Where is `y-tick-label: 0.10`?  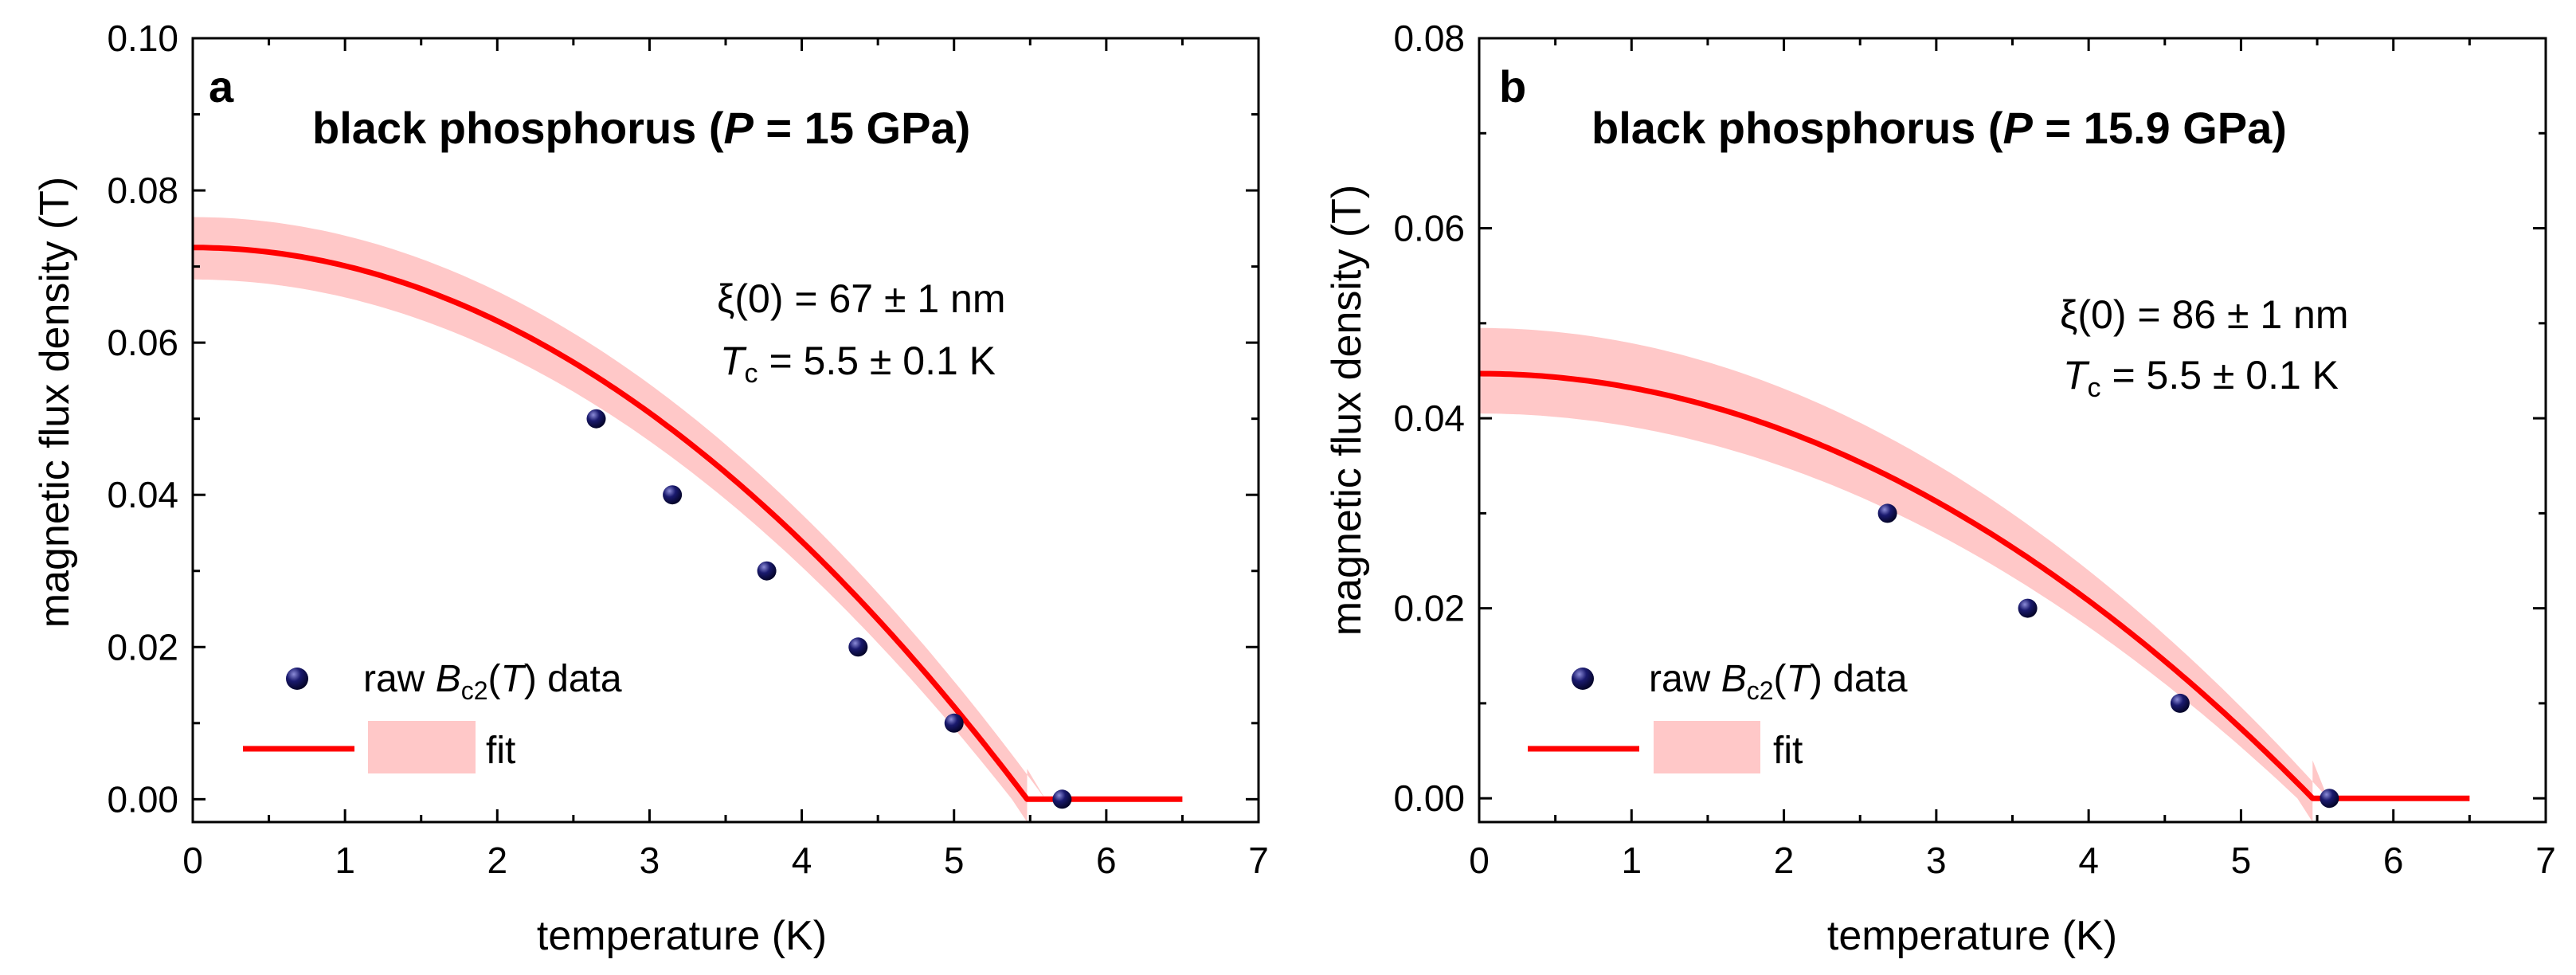
y-tick-label: 0.10 is located at coordinates (142, 38).